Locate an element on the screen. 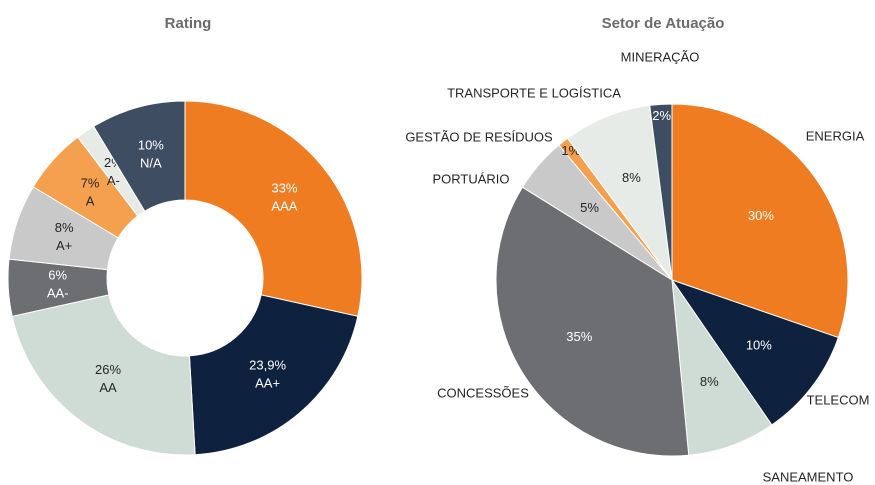 Image resolution: width=875 pixels, height=485 pixels. value-label: 6% is located at coordinates (57, 275).